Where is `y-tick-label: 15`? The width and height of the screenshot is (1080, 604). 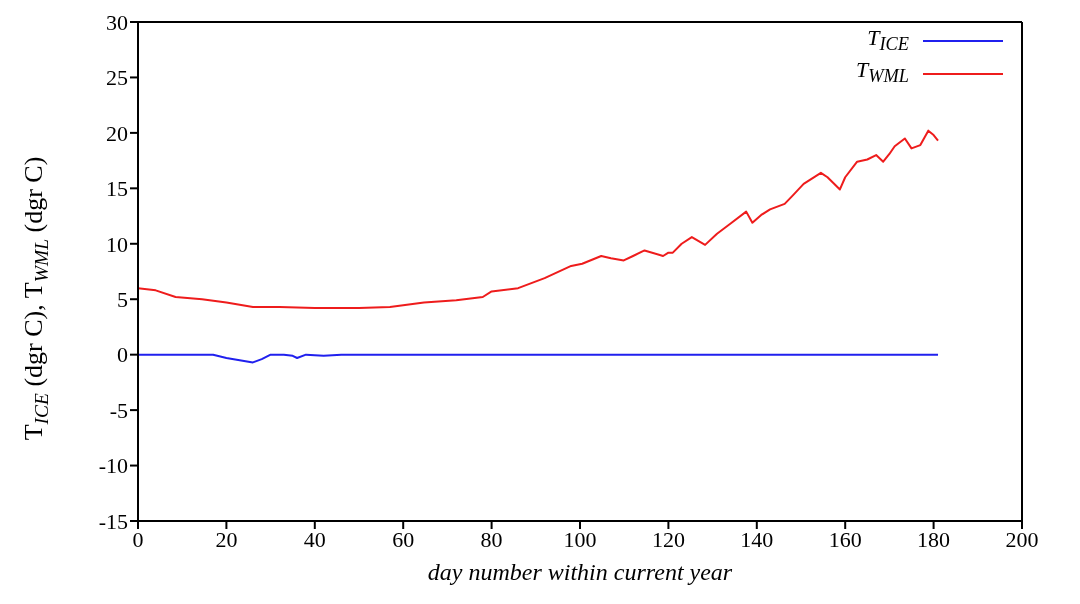
y-tick-label: 15 is located at coordinates (117, 189).